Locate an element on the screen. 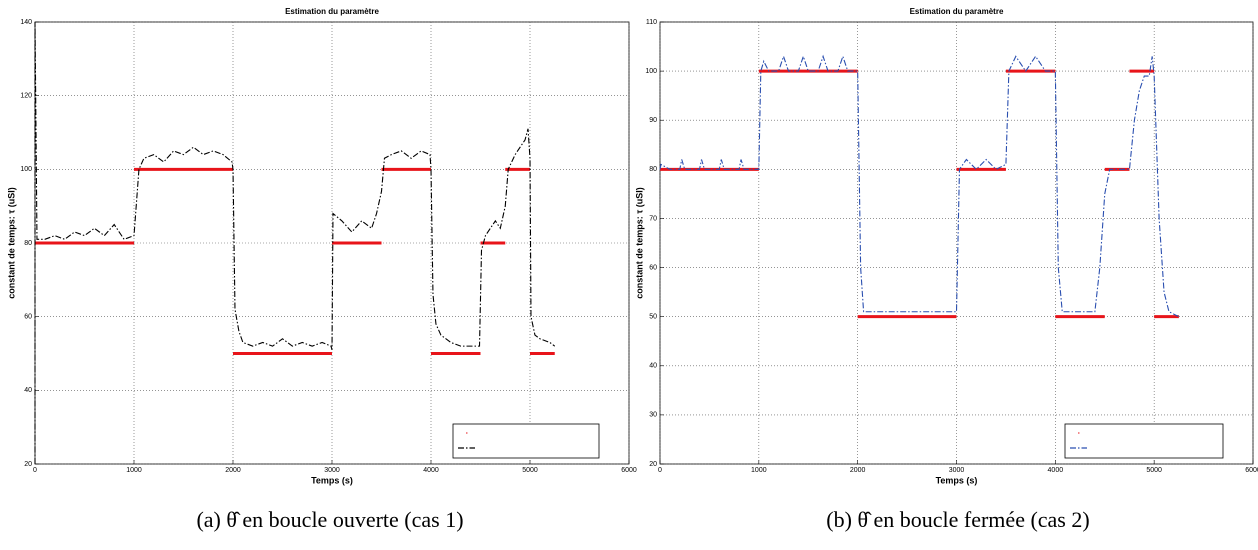 Image resolution: width=1258 pixels, height=550 pixels. y-tick-label: 110 is located at coordinates (651, 22).